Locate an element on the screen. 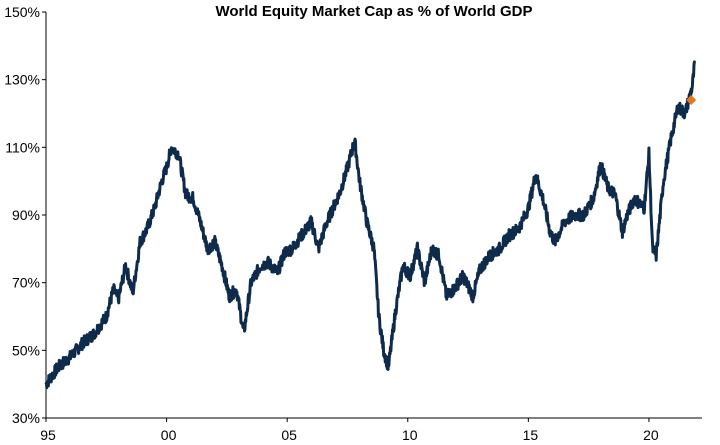 The width and height of the screenshot is (720, 445). x-tick-label: 20 is located at coordinates (651, 435).